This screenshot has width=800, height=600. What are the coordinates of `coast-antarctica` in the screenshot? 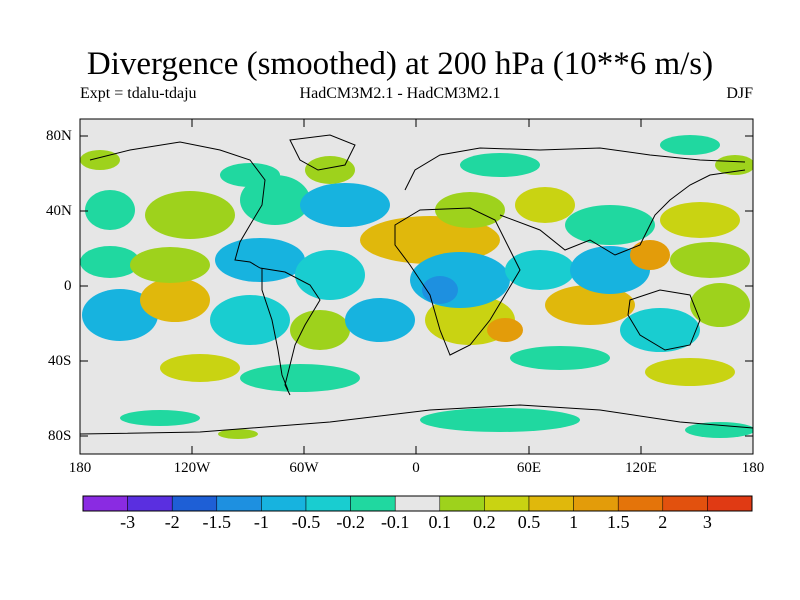 It's located at (416, 419).